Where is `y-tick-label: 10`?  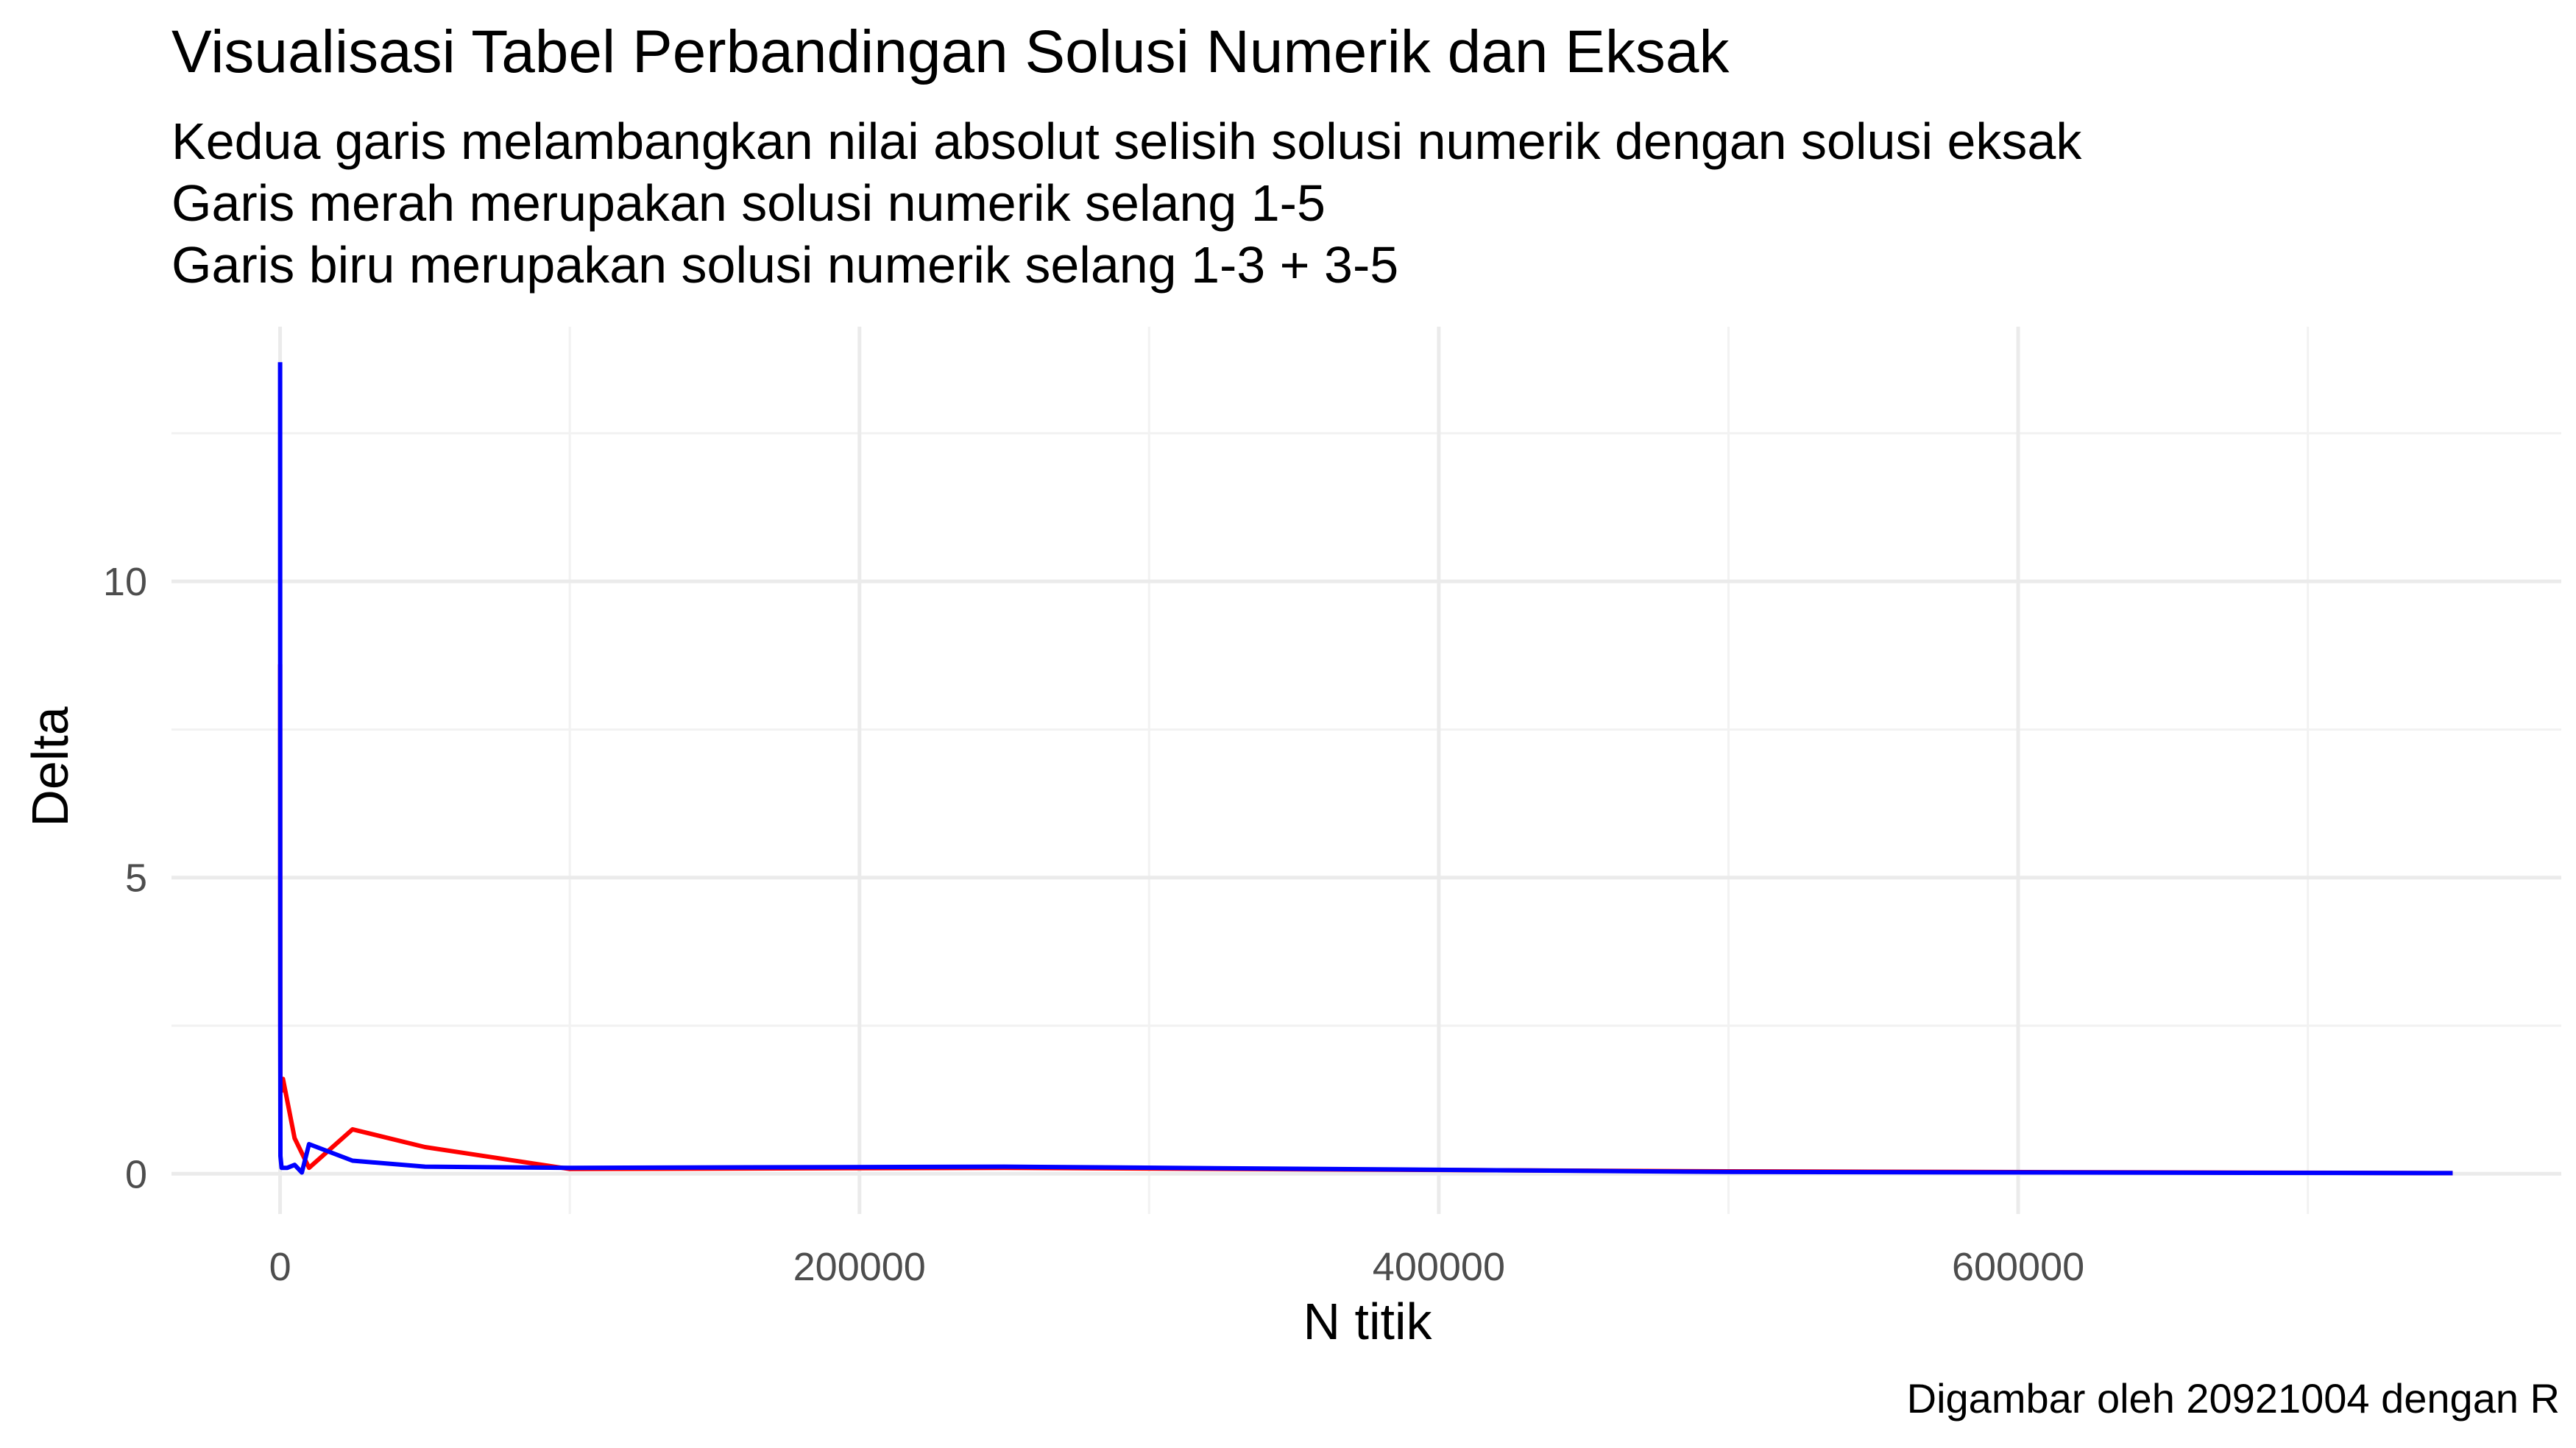 y-tick-label: 10 is located at coordinates (125, 582).